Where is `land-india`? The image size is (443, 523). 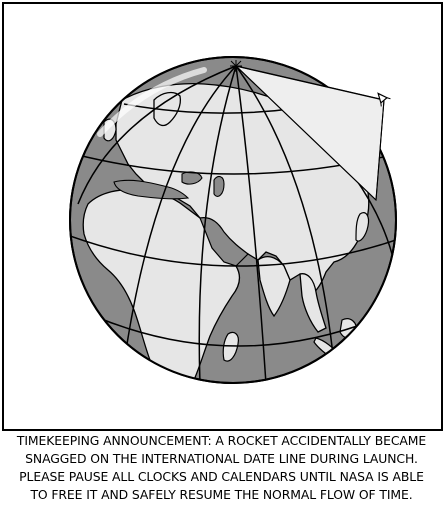
land-india is located at coordinates (274, 286).